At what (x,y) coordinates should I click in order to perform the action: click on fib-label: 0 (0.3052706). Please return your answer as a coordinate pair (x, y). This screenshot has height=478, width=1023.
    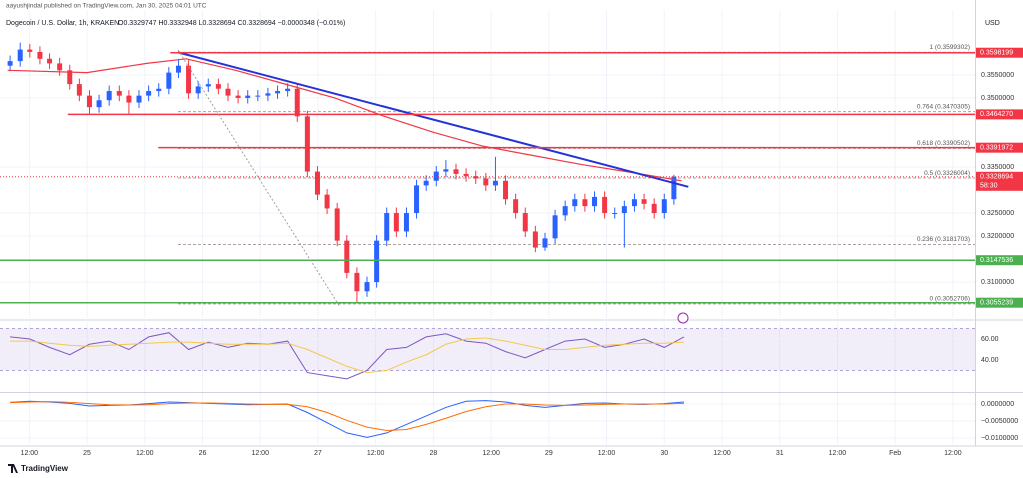
    Looking at the image, I should click on (950, 299).